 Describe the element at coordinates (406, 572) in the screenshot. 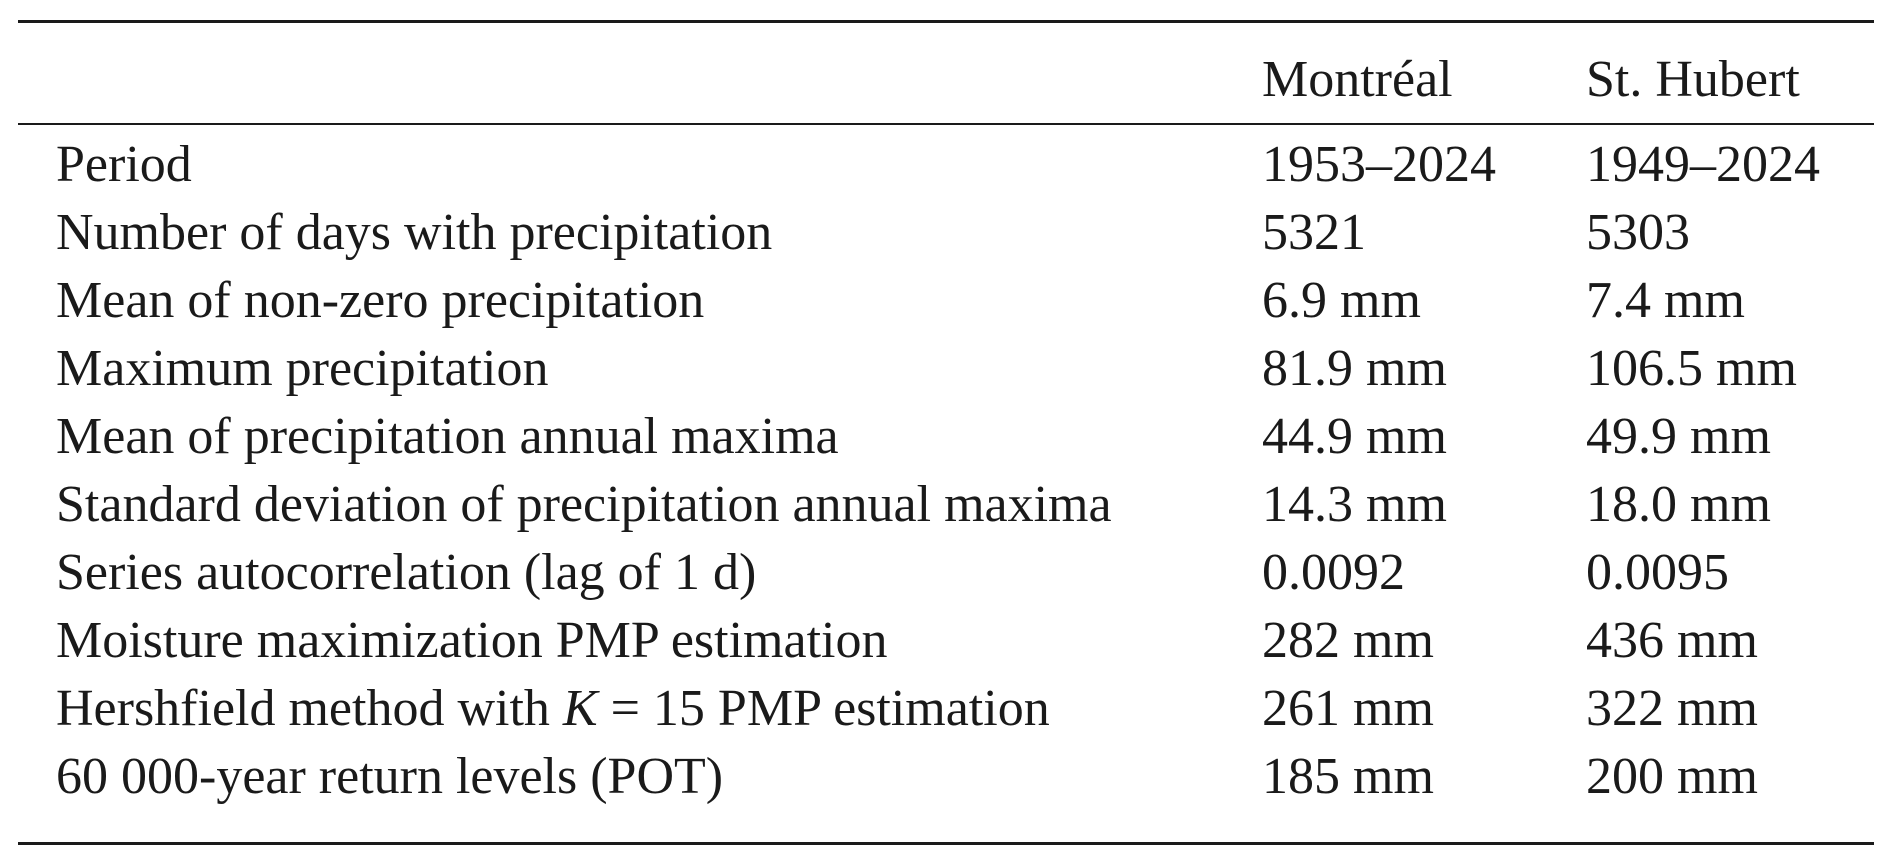

I see `row-label: Series autocorrelation (lag of 1 d)` at that location.